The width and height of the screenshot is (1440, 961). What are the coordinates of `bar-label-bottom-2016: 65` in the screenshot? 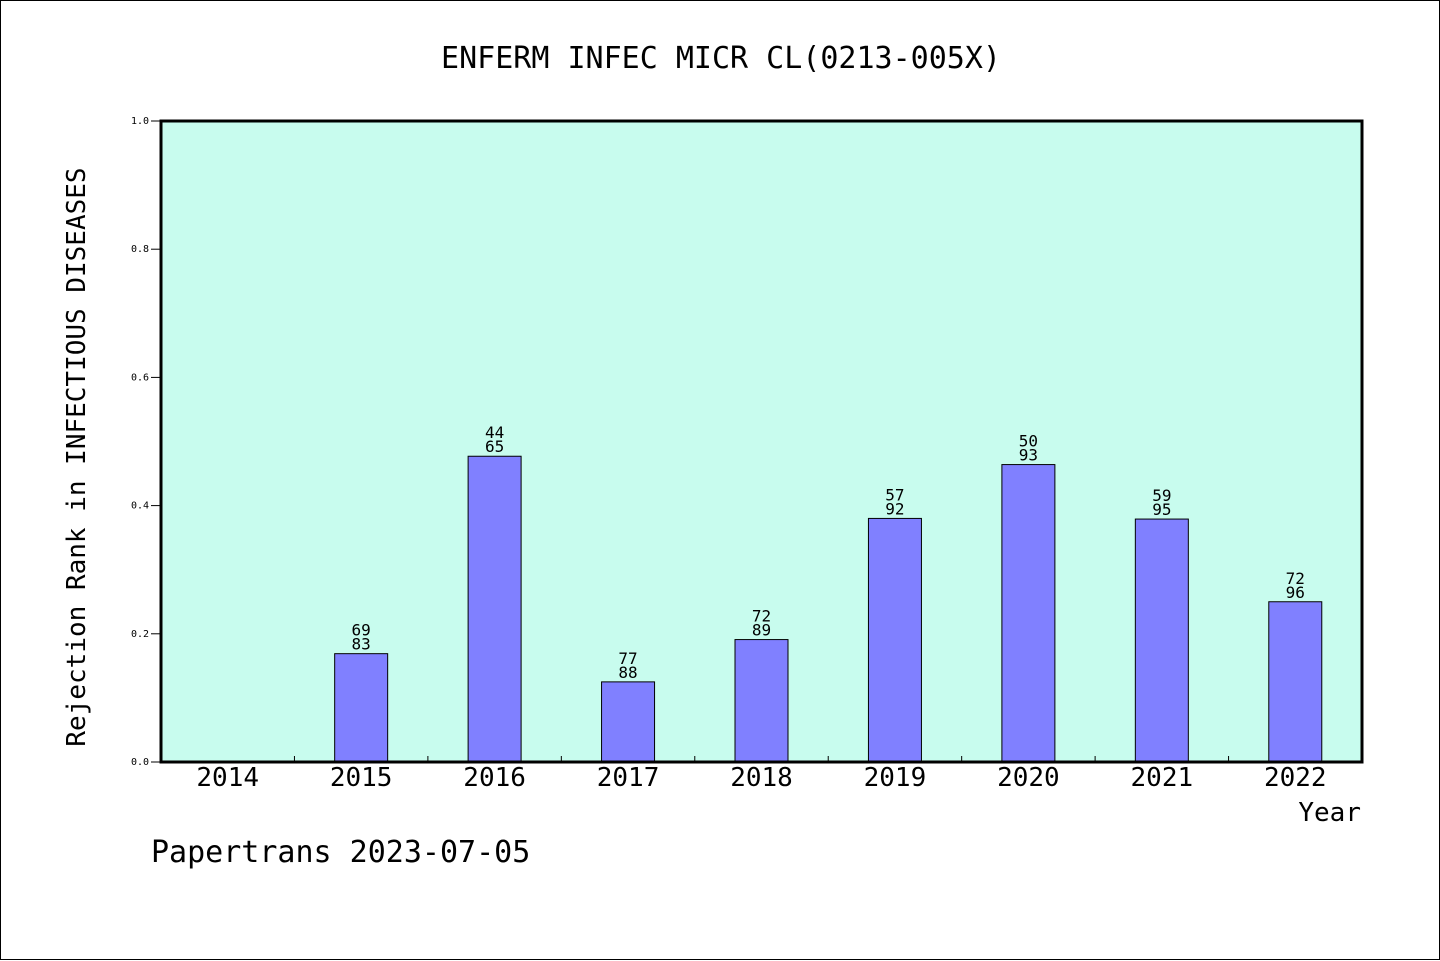 It's located at (494, 446).